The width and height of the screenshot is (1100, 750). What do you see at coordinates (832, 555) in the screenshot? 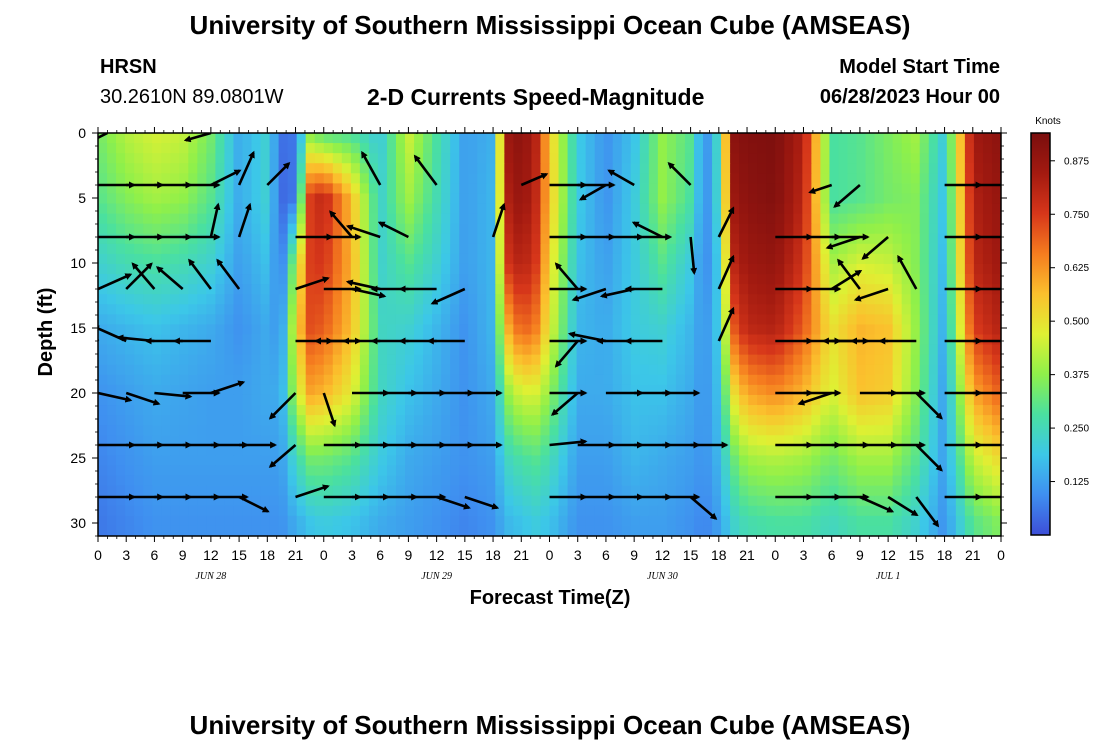
I see `x-tick-label: 6` at bounding box center [832, 555].